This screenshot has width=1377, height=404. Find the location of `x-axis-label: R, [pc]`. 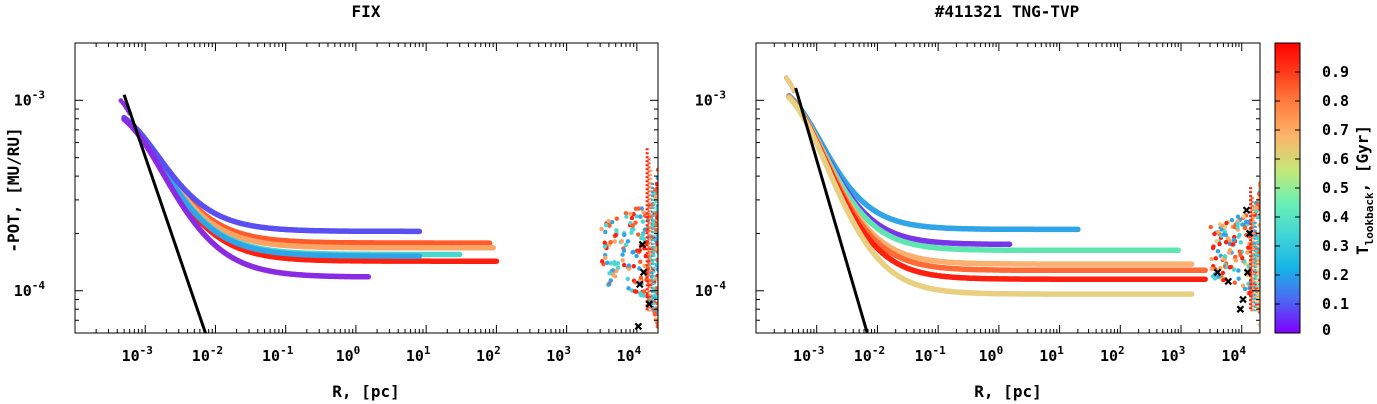

x-axis-label: R, [pc] is located at coordinates (365, 391).